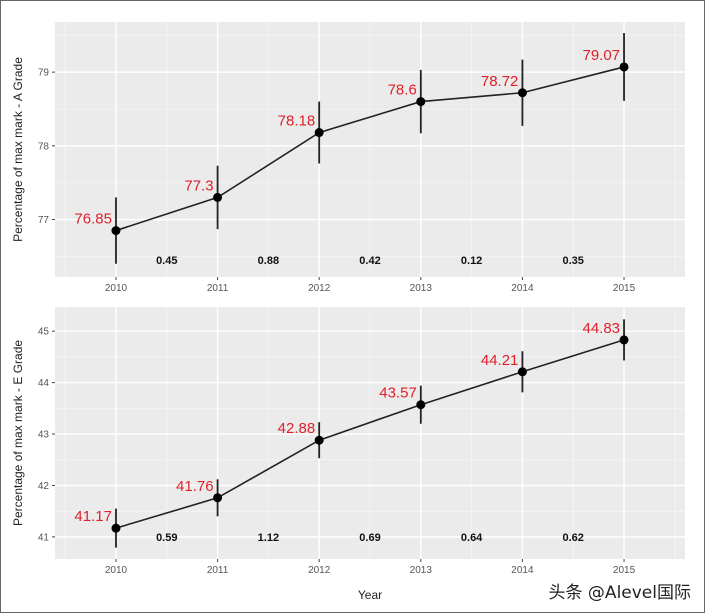  Describe the element at coordinates (398, 393) in the screenshot. I see `data-label: 43.57` at that location.